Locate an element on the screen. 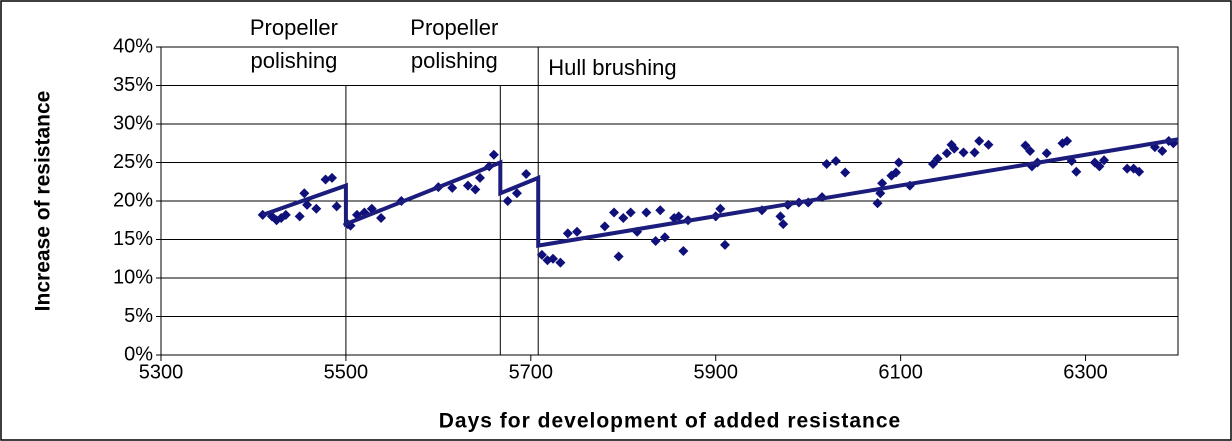  event-label: Hull brushing is located at coordinates (612, 67).